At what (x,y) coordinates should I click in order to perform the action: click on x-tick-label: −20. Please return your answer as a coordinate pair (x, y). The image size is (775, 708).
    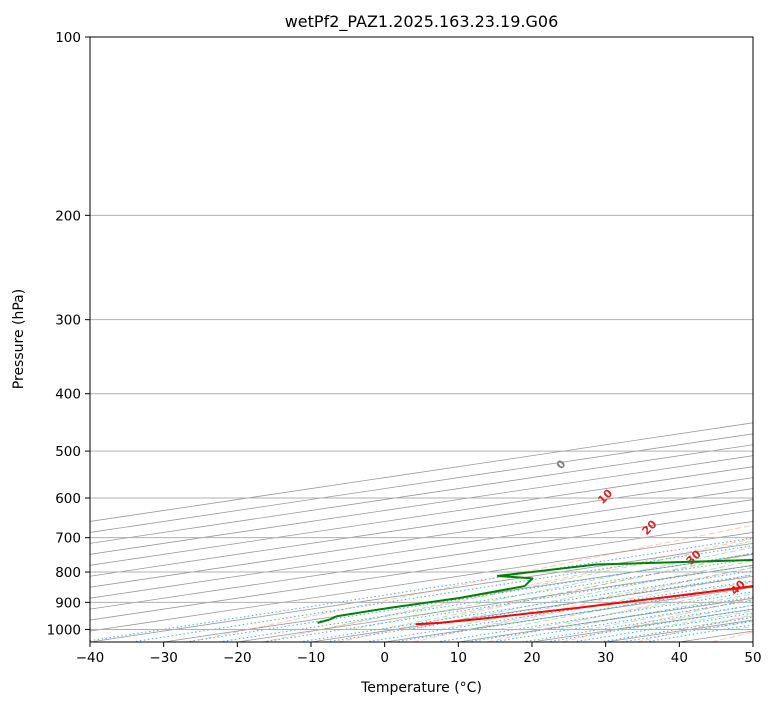
    Looking at the image, I should click on (237, 658).